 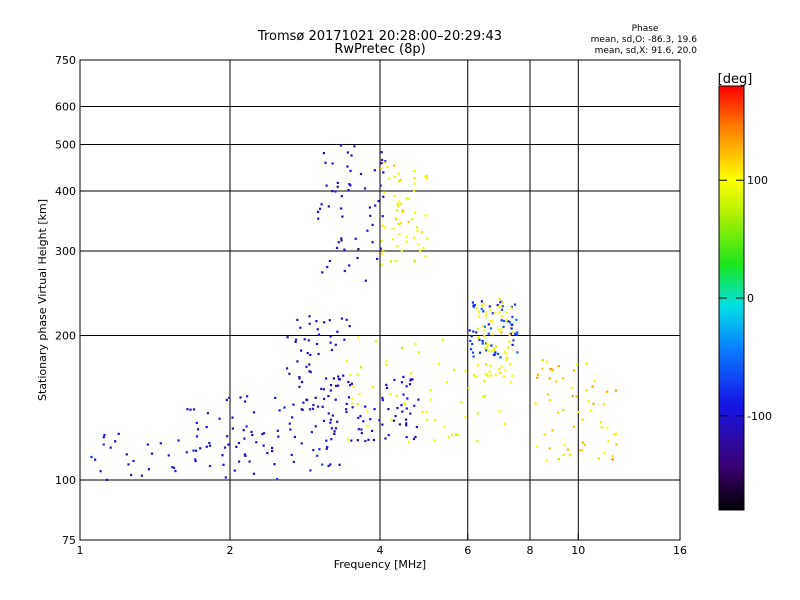 I want to click on y-tick-label: 200, so click(x=65, y=336).